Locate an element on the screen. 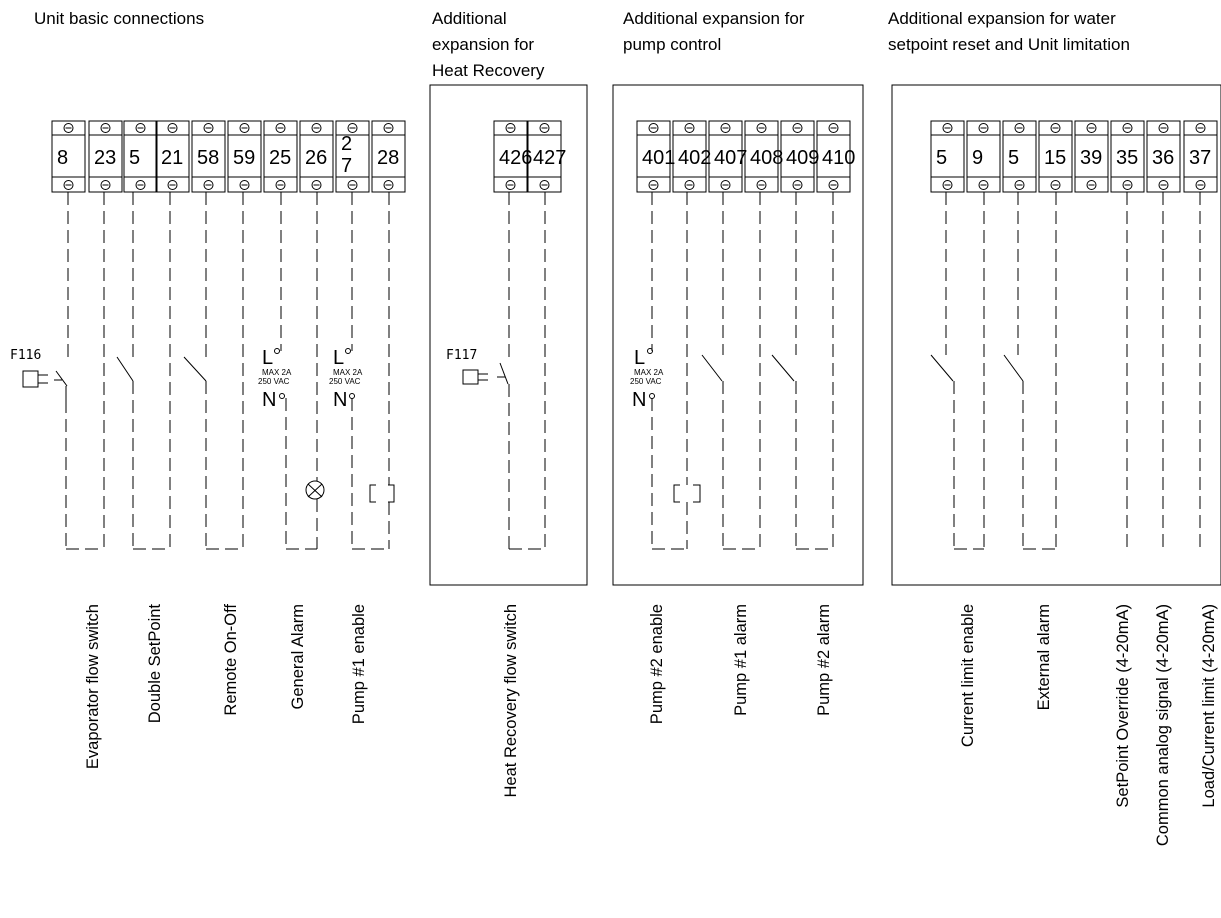 The image size is (1221, 918). terminal-number: 426 is located at coordinates (515, 158).